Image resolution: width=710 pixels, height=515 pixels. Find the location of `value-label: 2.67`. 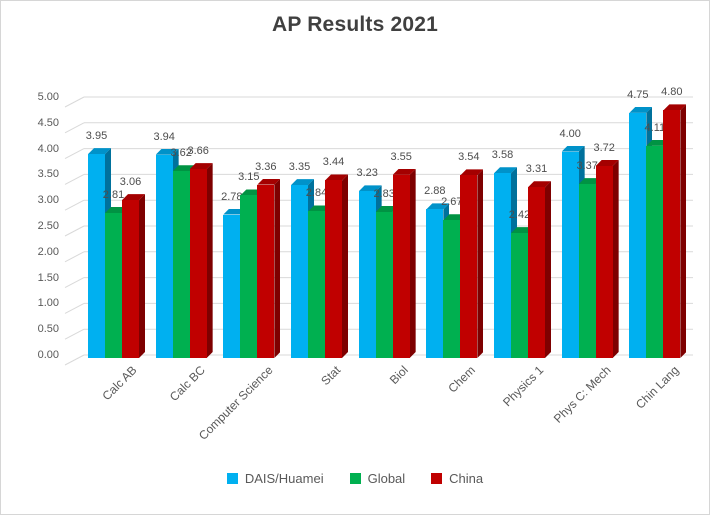

value-label: 2.67 is located at coordinates (452, 202).